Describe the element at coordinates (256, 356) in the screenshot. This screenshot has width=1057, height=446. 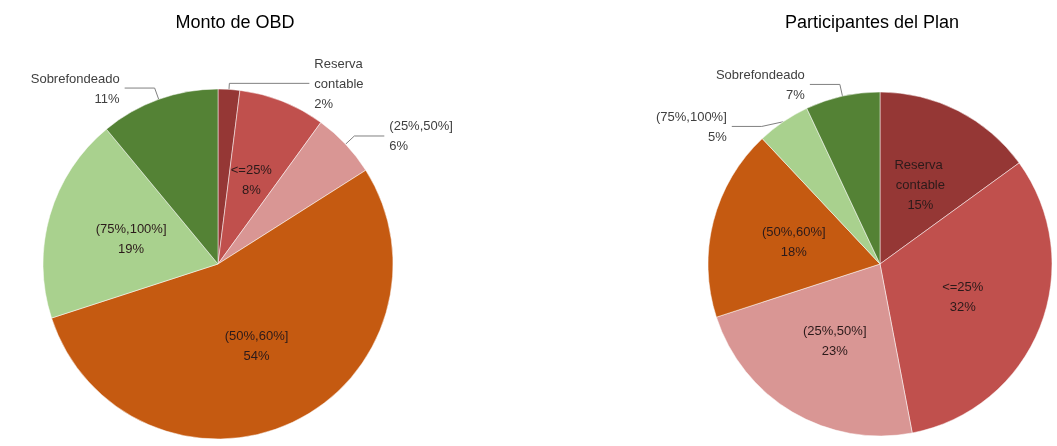
I see `data-label: 54%` at that location.